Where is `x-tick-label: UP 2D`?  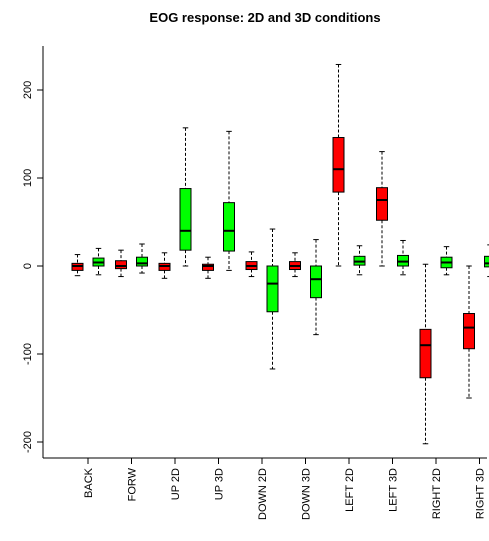 x-tick-label: UP 2D is located at coordinates (176, 484).